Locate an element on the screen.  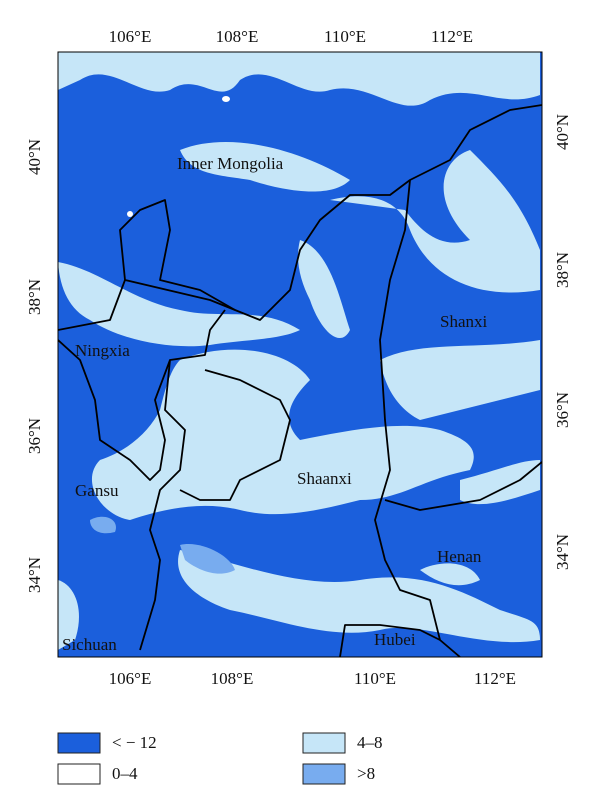
legend-label: 0–4 is located at coordinates (125, 773).